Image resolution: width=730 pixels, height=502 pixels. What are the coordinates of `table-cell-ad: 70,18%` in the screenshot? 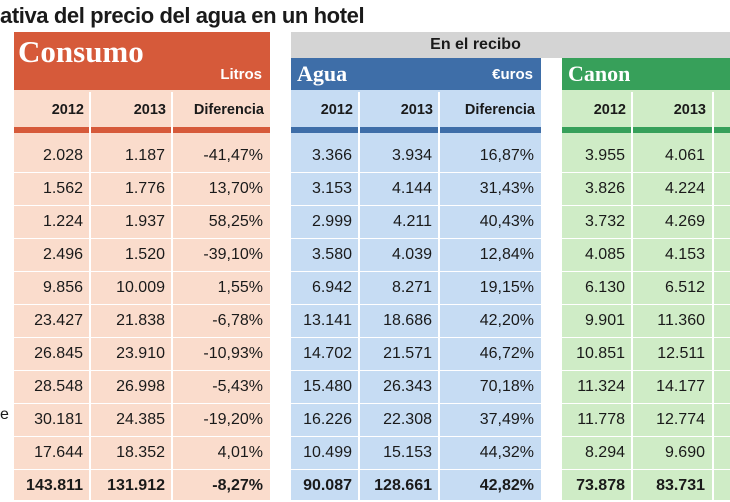 It's located at (506, 386).